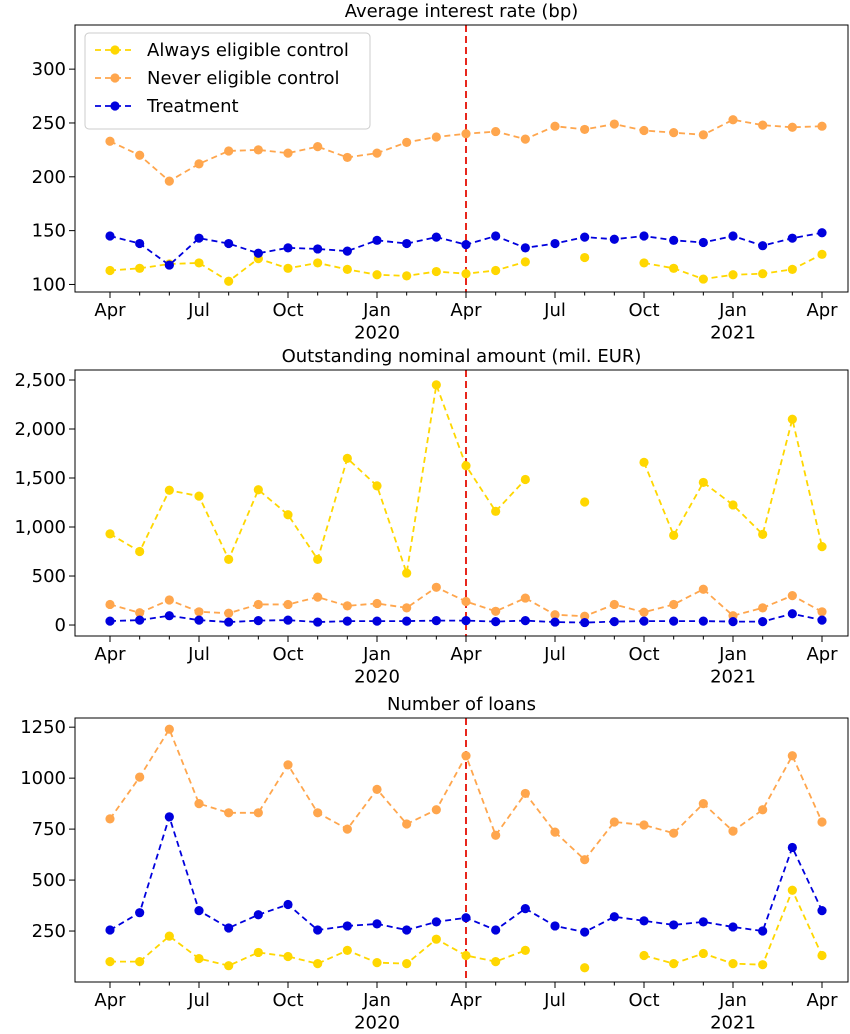  I want to click on y-tick-label: 150, so click(49, 231).